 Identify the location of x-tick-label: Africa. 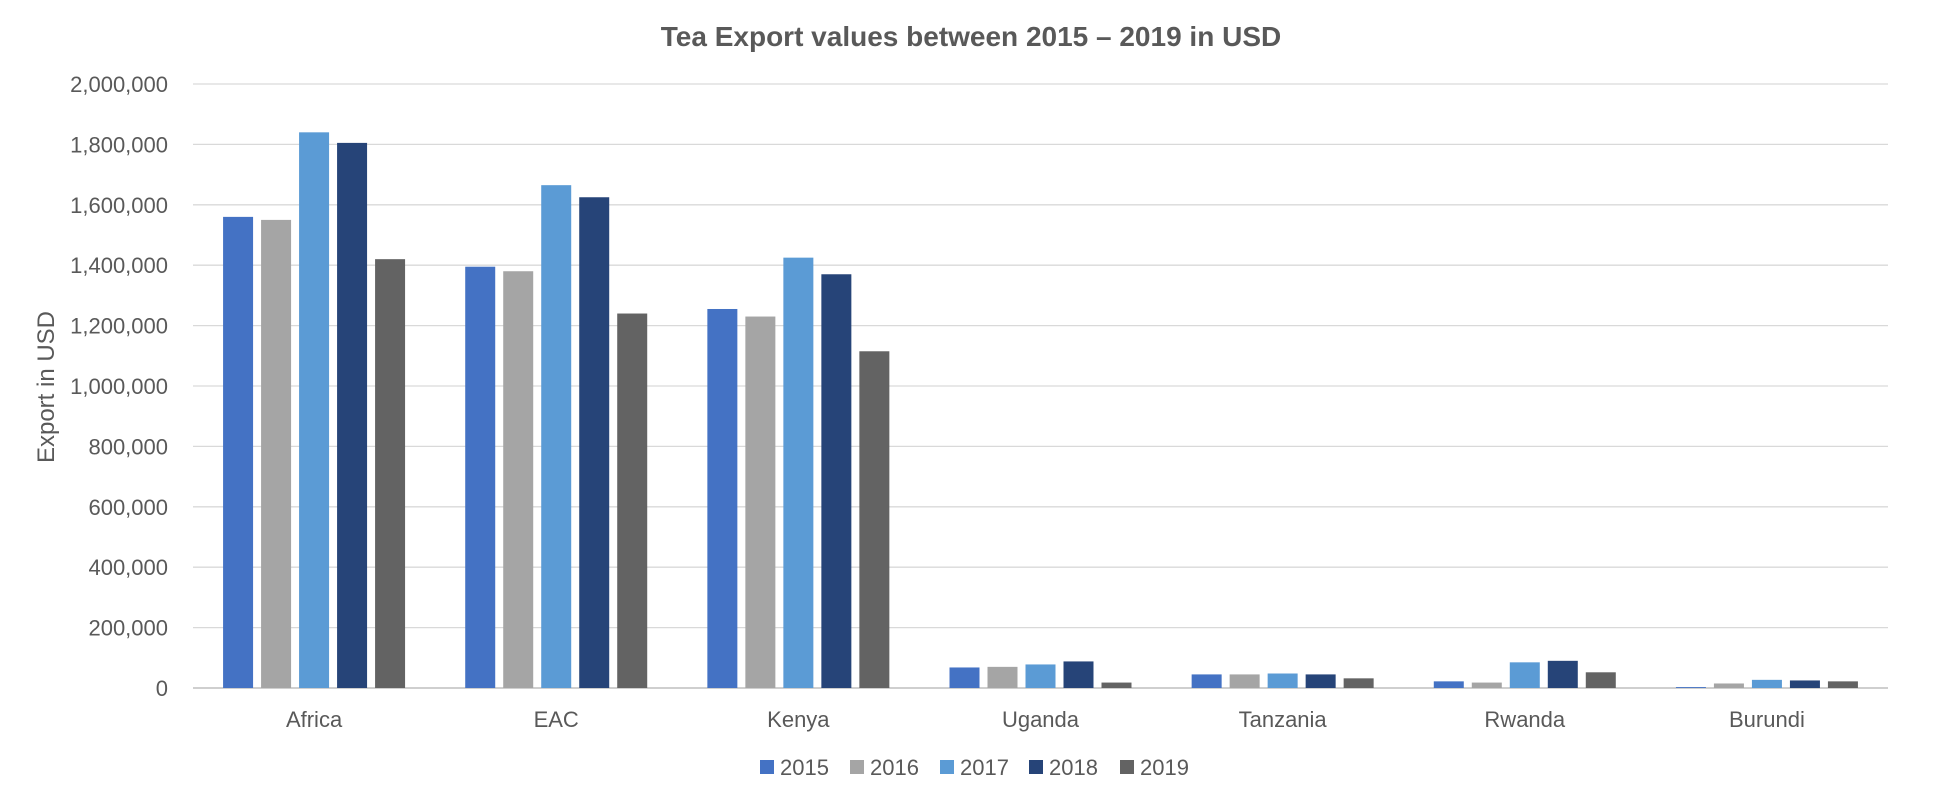
(314, 719).